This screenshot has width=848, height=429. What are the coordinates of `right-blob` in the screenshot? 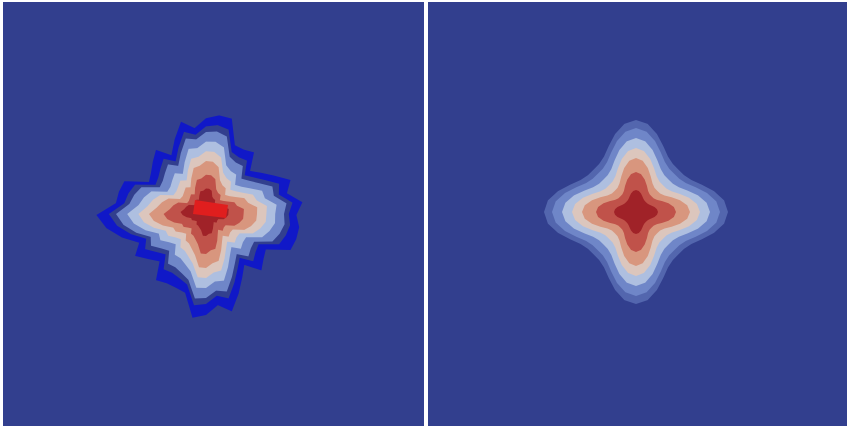 It's located at (636, 212).